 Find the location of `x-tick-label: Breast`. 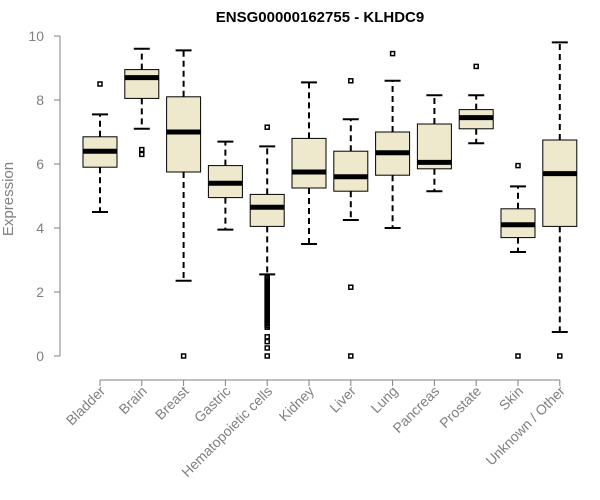

x-tick-label: Breast is located at coordinates (172, 403).